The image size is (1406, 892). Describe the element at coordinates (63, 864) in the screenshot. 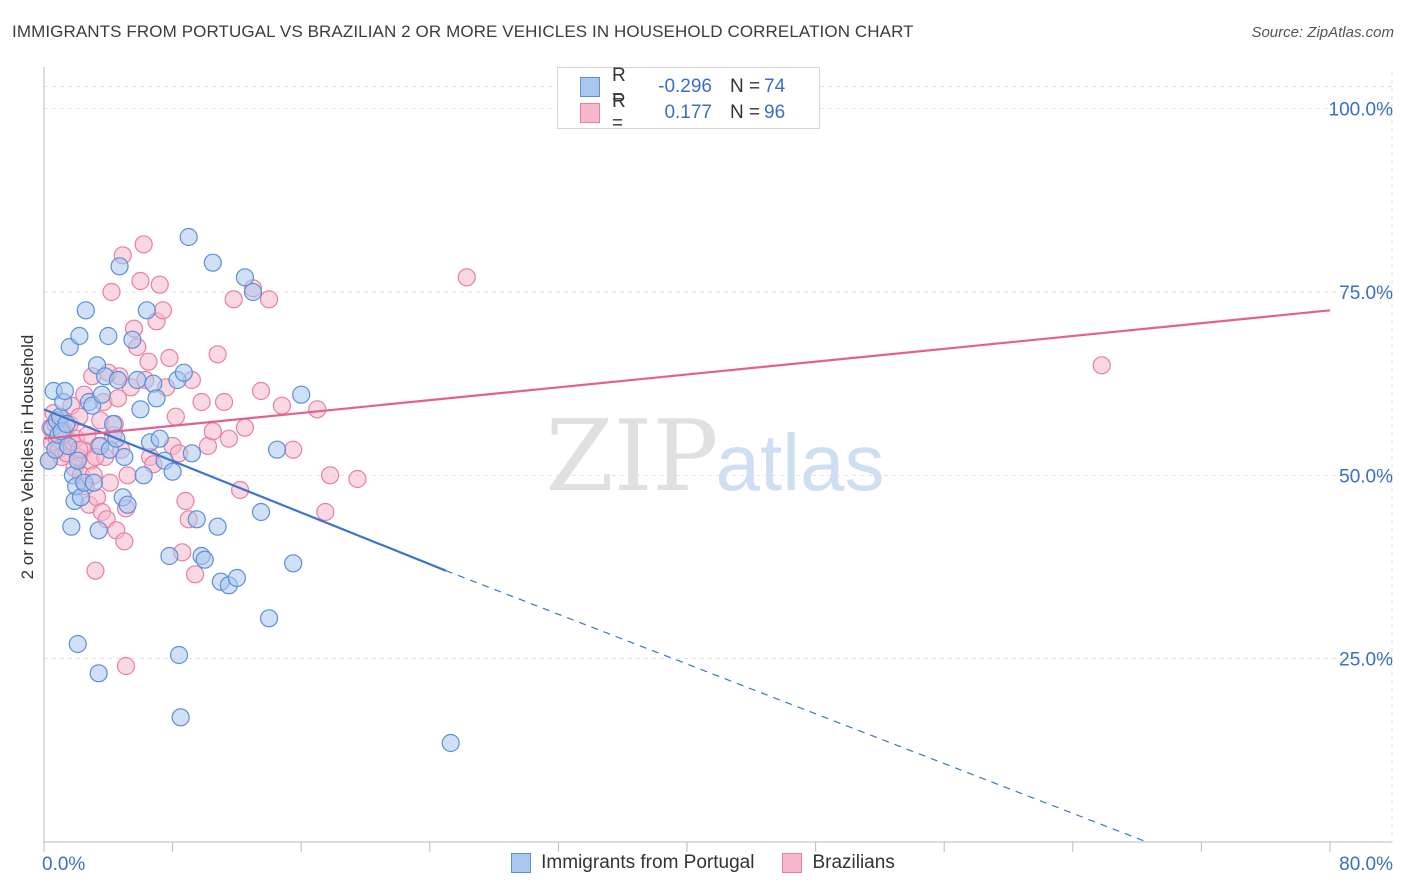

I see `x-tick-label: 0.0%` at that location.